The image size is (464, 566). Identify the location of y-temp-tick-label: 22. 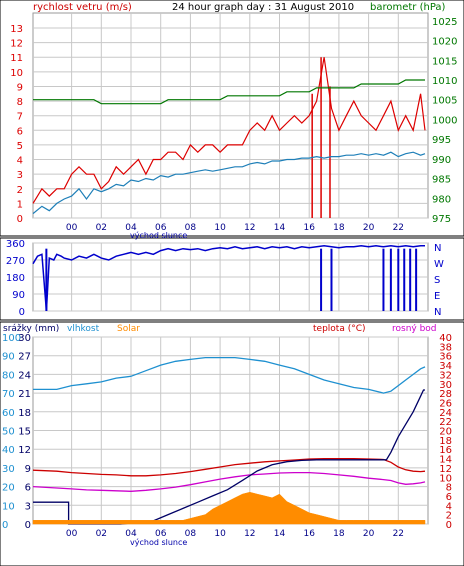
(445, 422).